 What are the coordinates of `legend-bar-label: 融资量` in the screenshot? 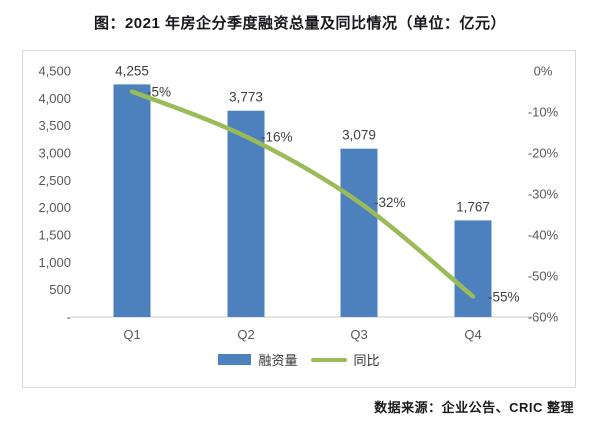 It's located at (278, 360).